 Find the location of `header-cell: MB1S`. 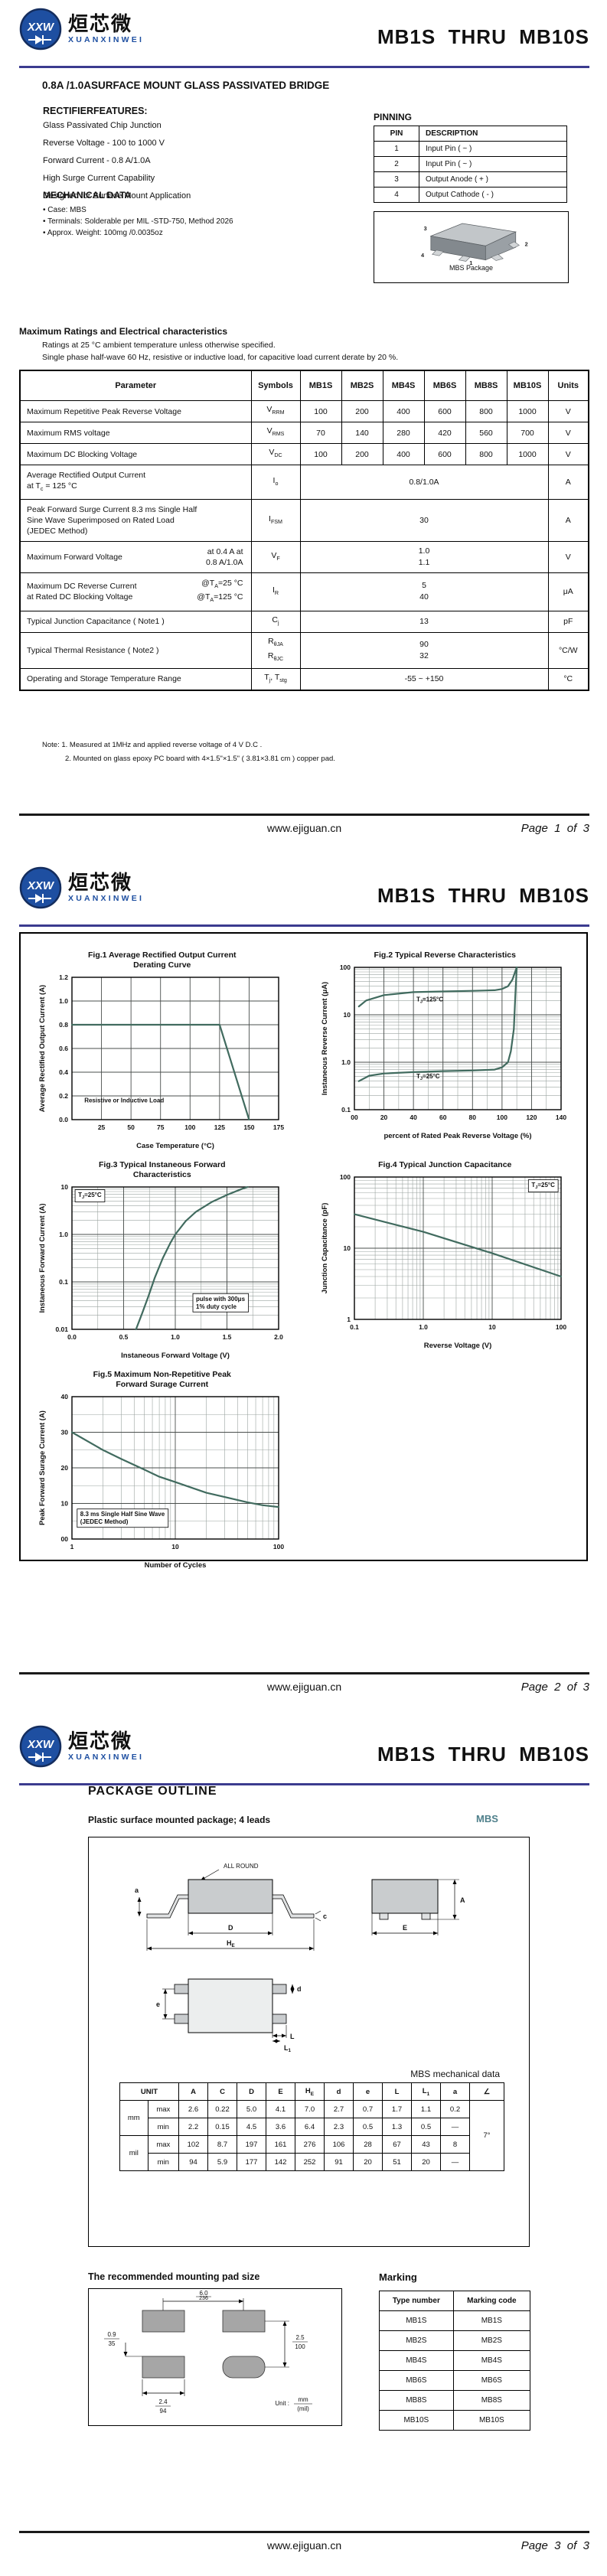

header-cell: MB1S is located at coordinates (321, 386).